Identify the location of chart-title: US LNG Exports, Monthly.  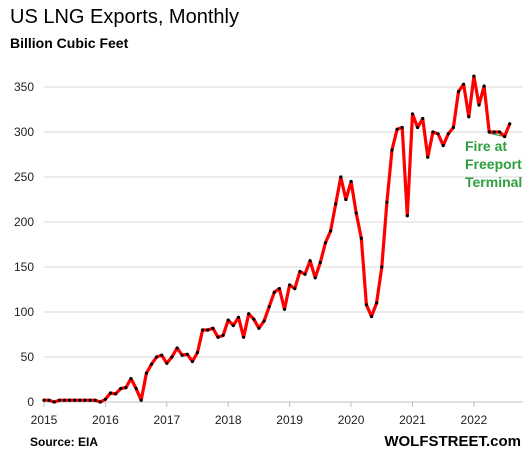
(124, 17).